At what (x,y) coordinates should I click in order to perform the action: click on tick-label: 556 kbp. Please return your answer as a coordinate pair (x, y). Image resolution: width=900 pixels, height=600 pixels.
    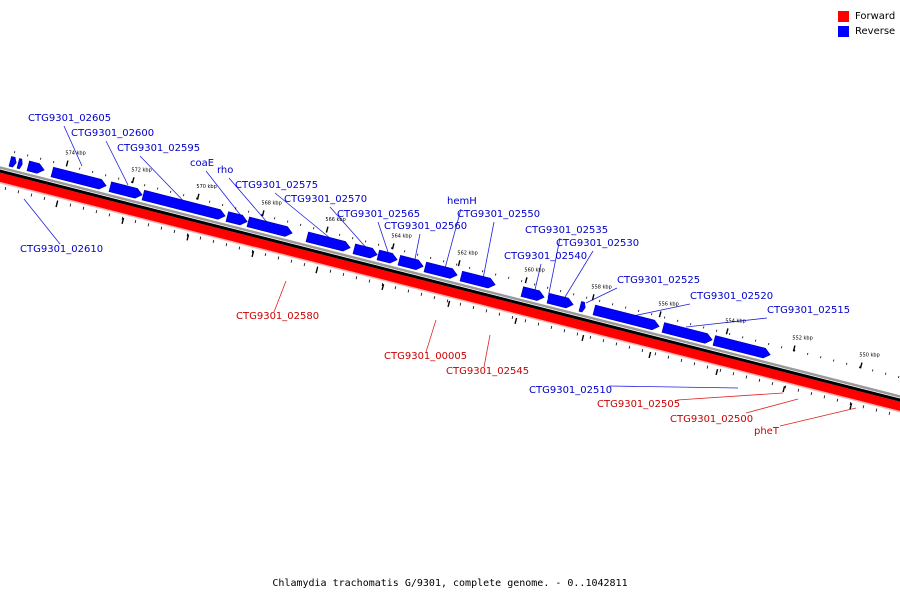
    Looking at the image, I should click on (668, 305).